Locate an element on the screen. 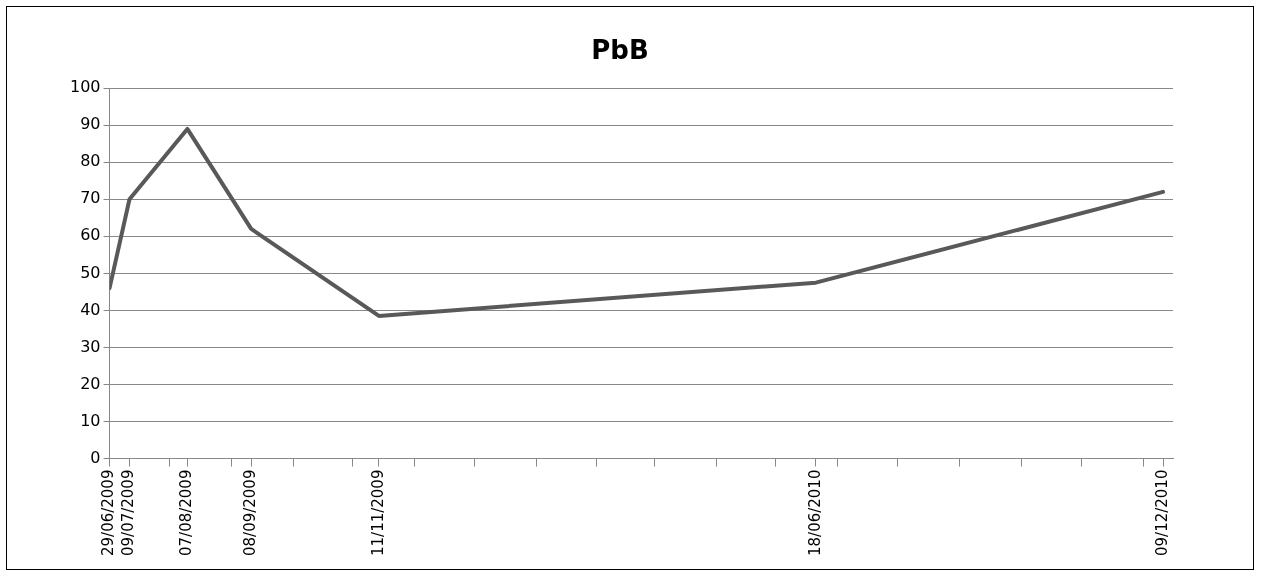 The image size is (1262, 578). y-tick-label: 80 is located at coordinates (90, 161).